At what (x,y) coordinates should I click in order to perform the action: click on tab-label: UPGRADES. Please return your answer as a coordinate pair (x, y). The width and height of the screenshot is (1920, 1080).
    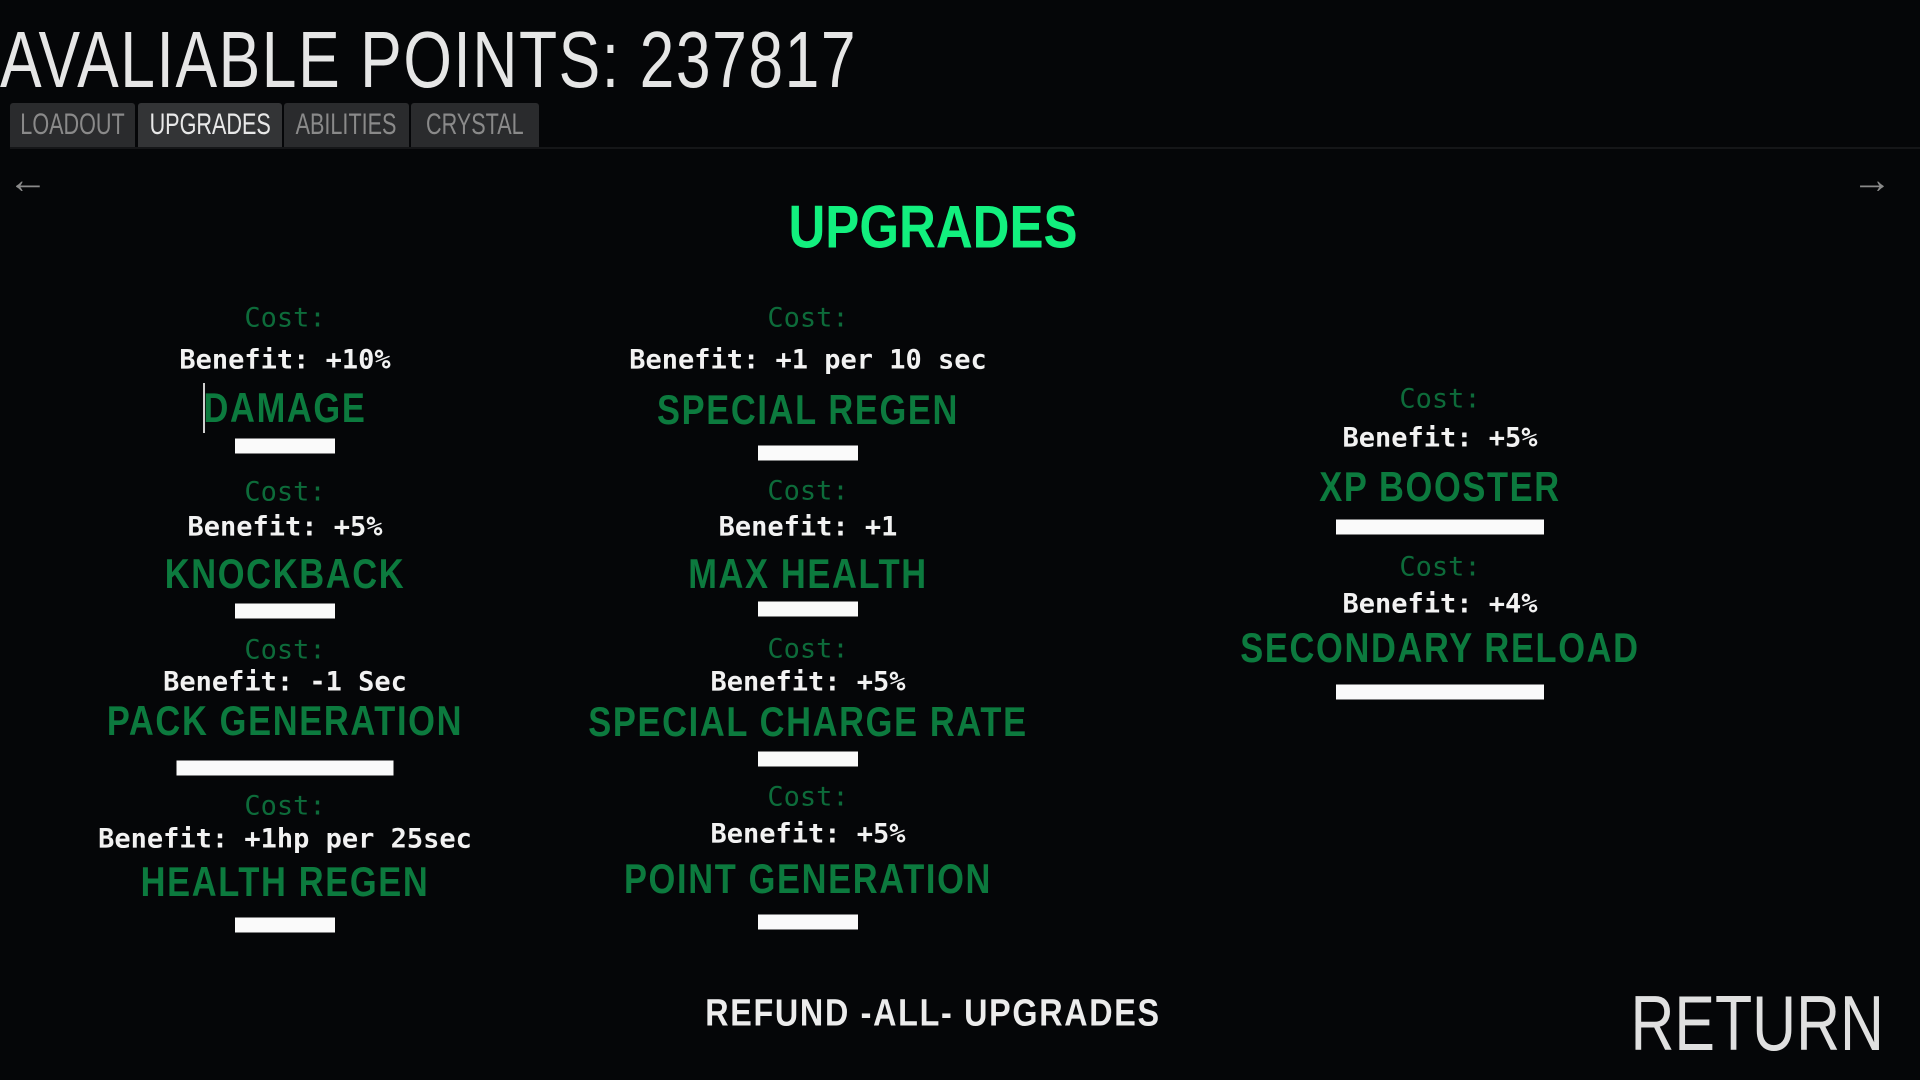
    Looking at the image, I should click on (210, 124).